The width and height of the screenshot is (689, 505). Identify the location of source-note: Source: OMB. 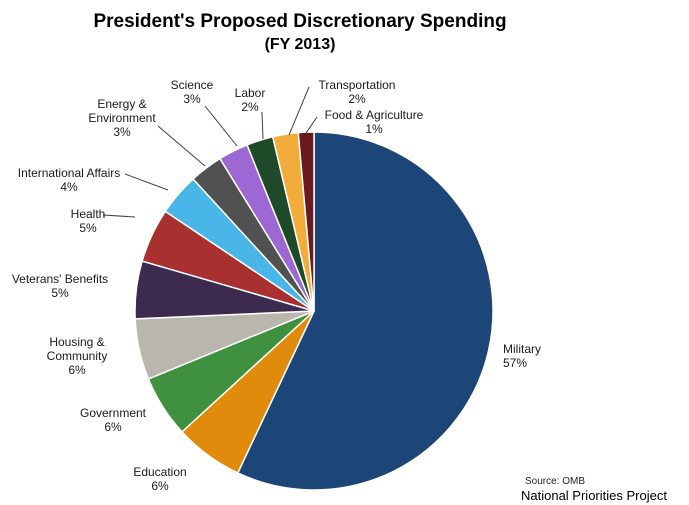
(555, 481).